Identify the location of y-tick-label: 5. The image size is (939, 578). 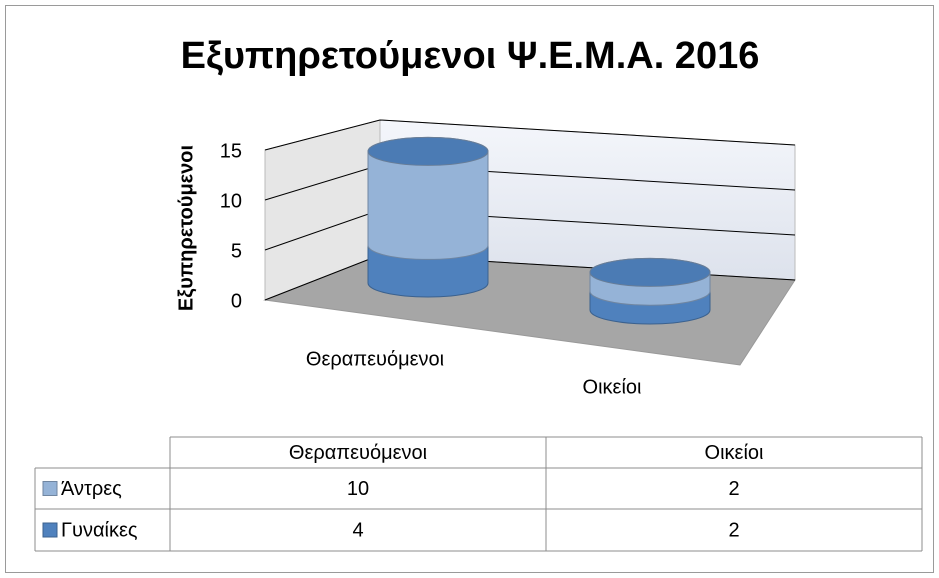
(236, 251).